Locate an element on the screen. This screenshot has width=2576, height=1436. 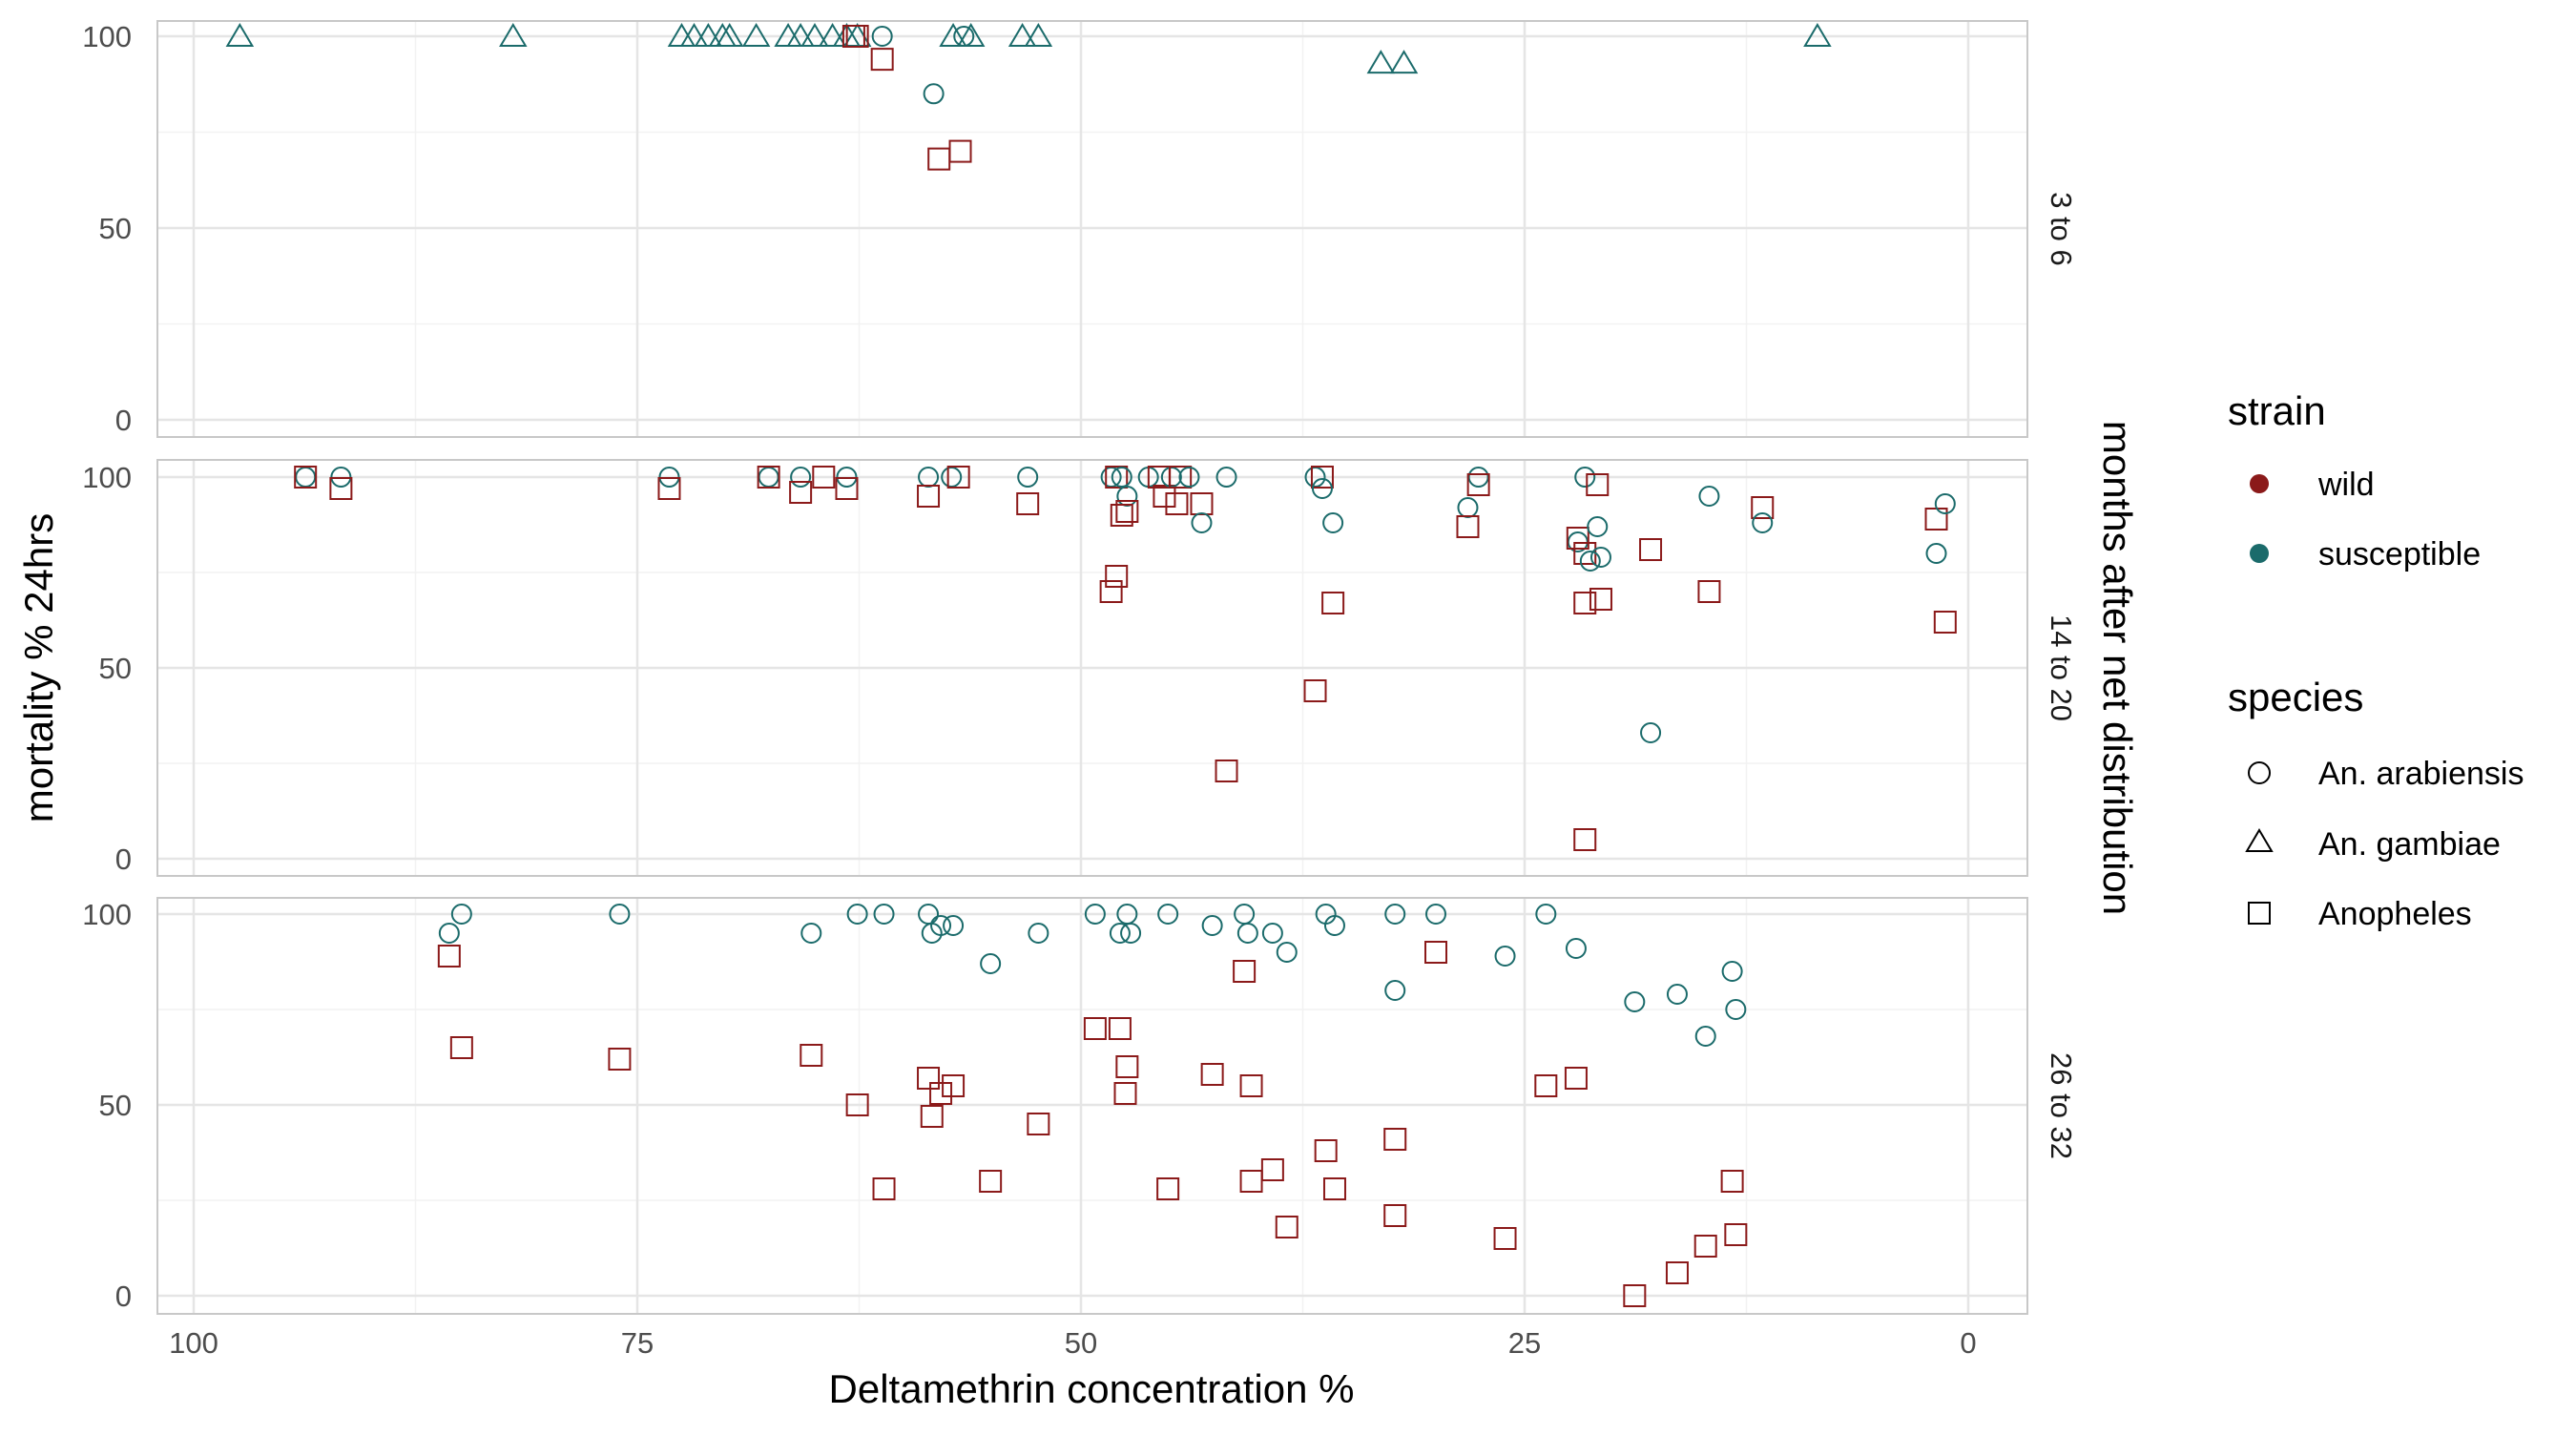
legend-strain-title: strain is located at coordinates (2277, 410).